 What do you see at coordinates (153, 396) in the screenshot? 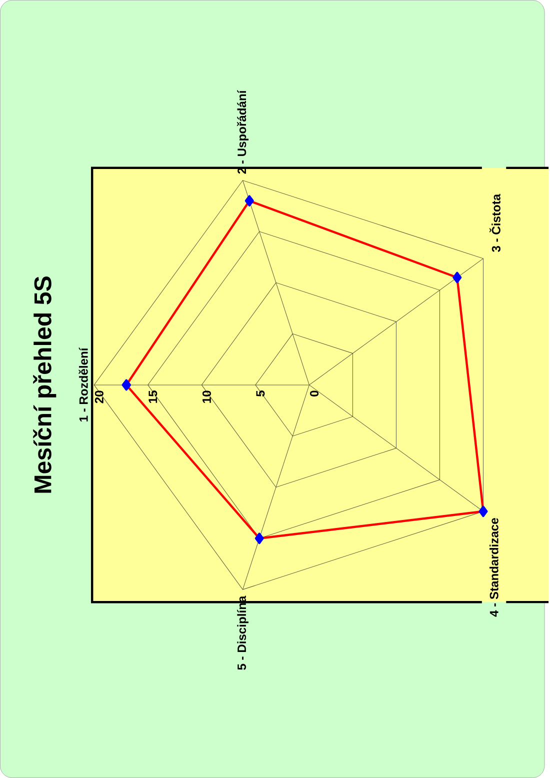
I see `y-tick-label: 15` at bounding box center [153, 396].